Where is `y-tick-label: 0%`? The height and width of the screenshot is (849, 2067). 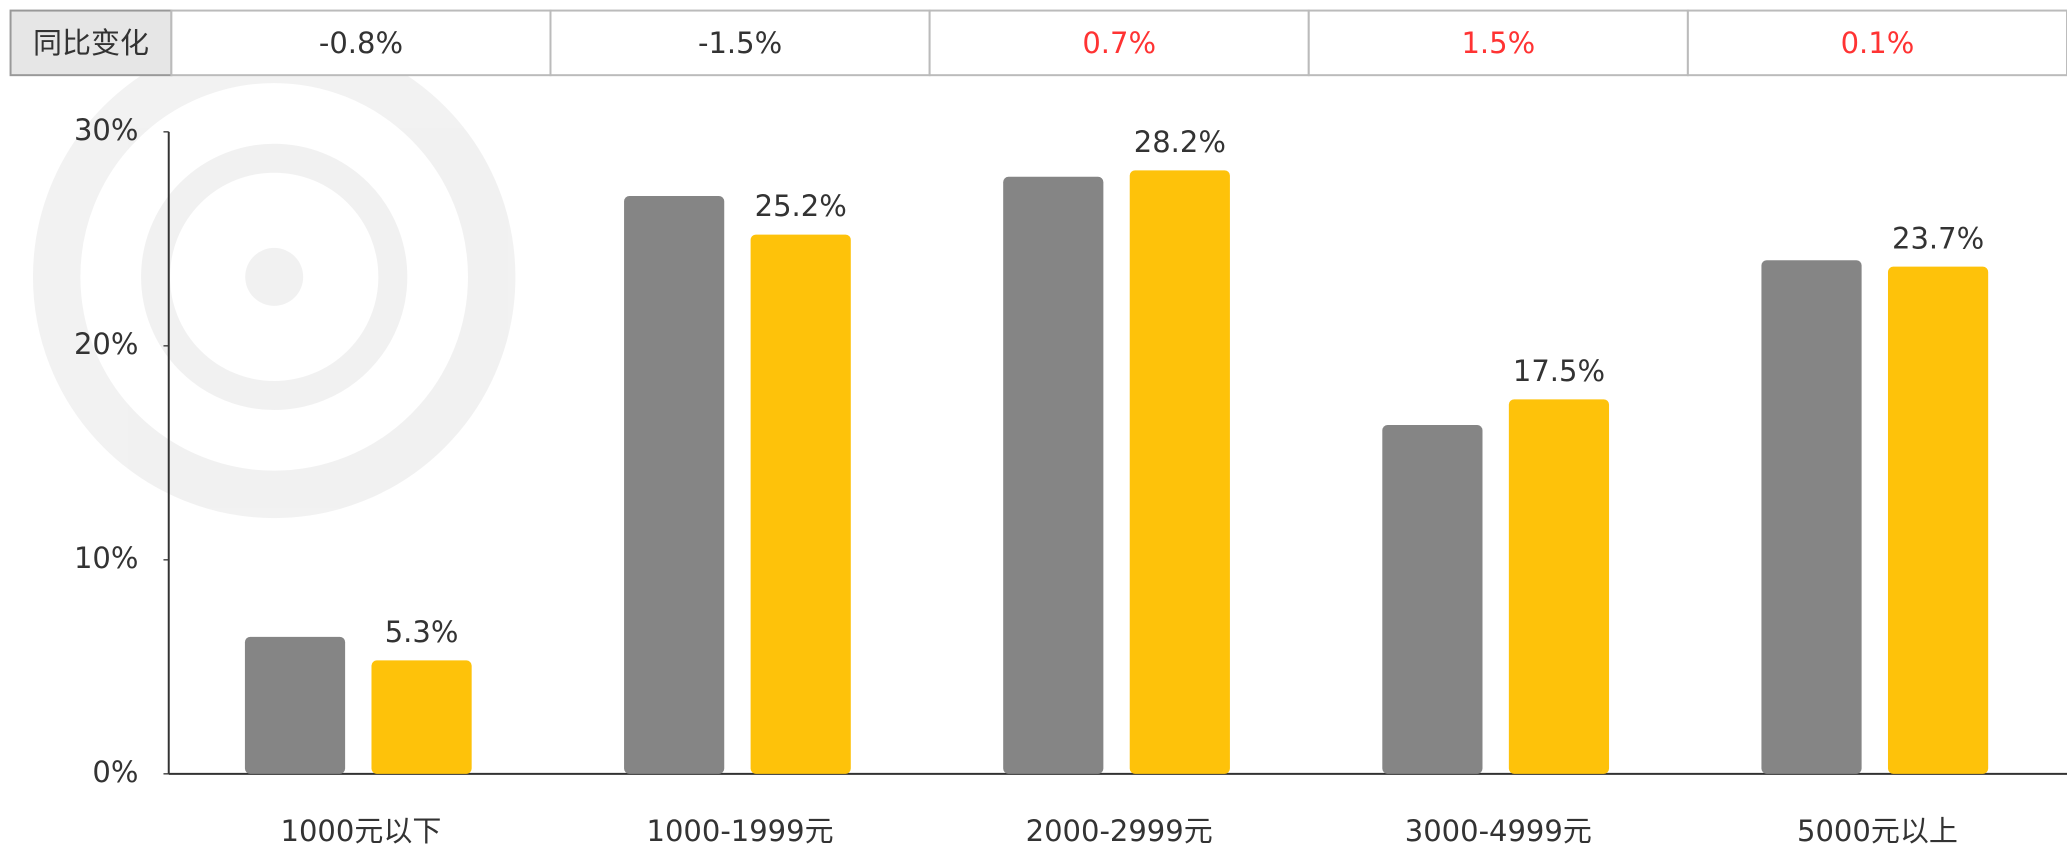
y-tick-label: 0% is located at coordinates (115, 772).